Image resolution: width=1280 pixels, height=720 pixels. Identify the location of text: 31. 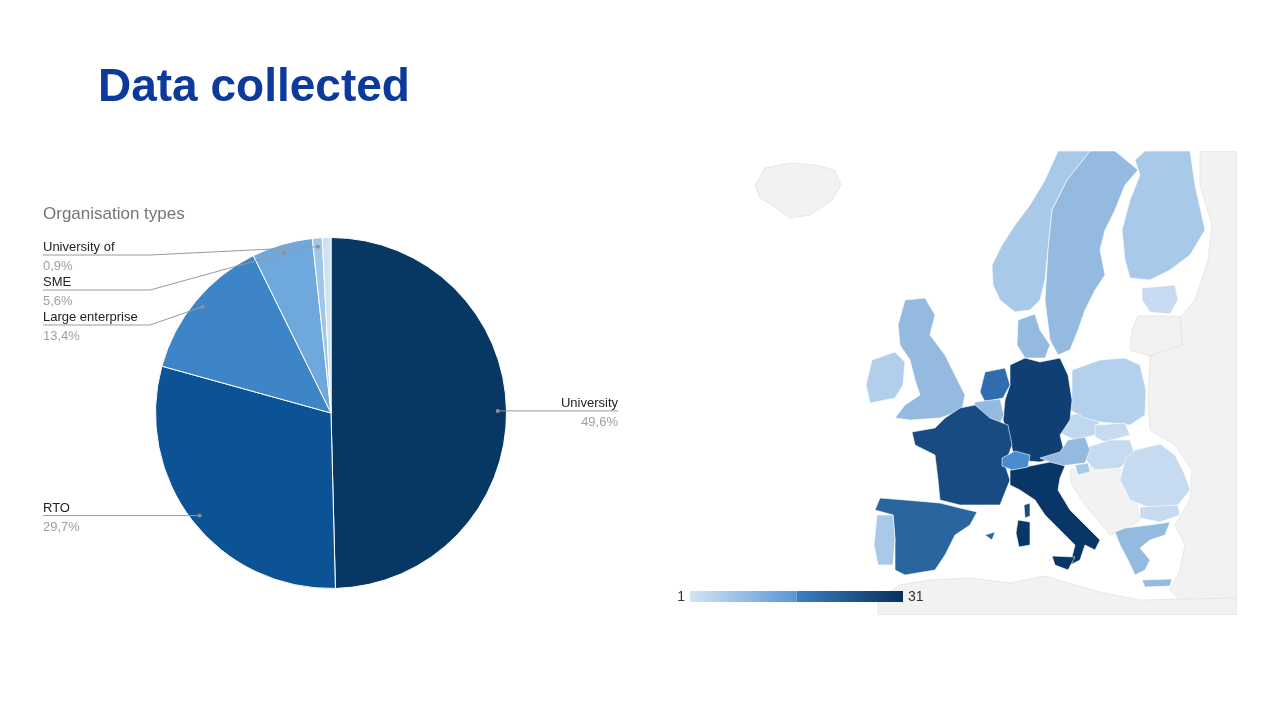
(916, 596).